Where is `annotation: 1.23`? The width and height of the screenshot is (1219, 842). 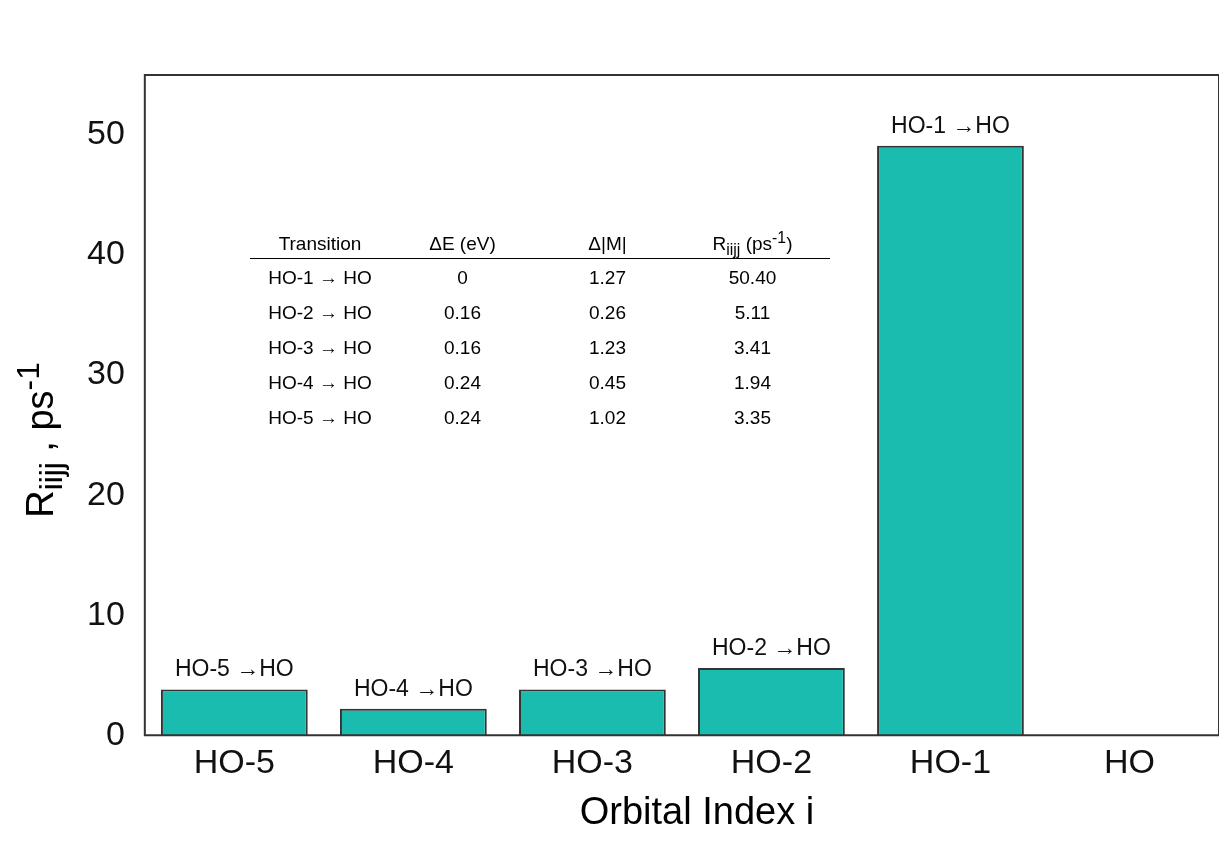
annotation: 1.23 is located at coordinates (607, 347).